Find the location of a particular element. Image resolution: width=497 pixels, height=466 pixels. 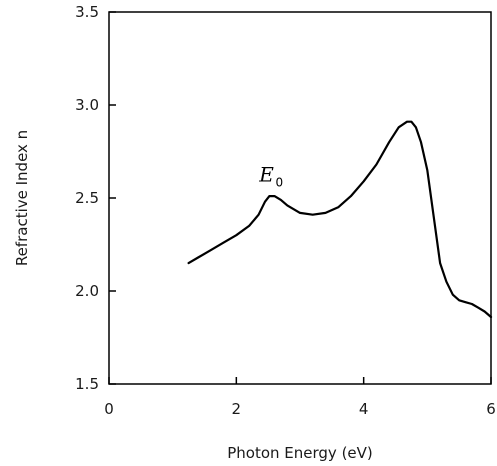

x-tick-label: 6 is located at coordinates (491, 409).